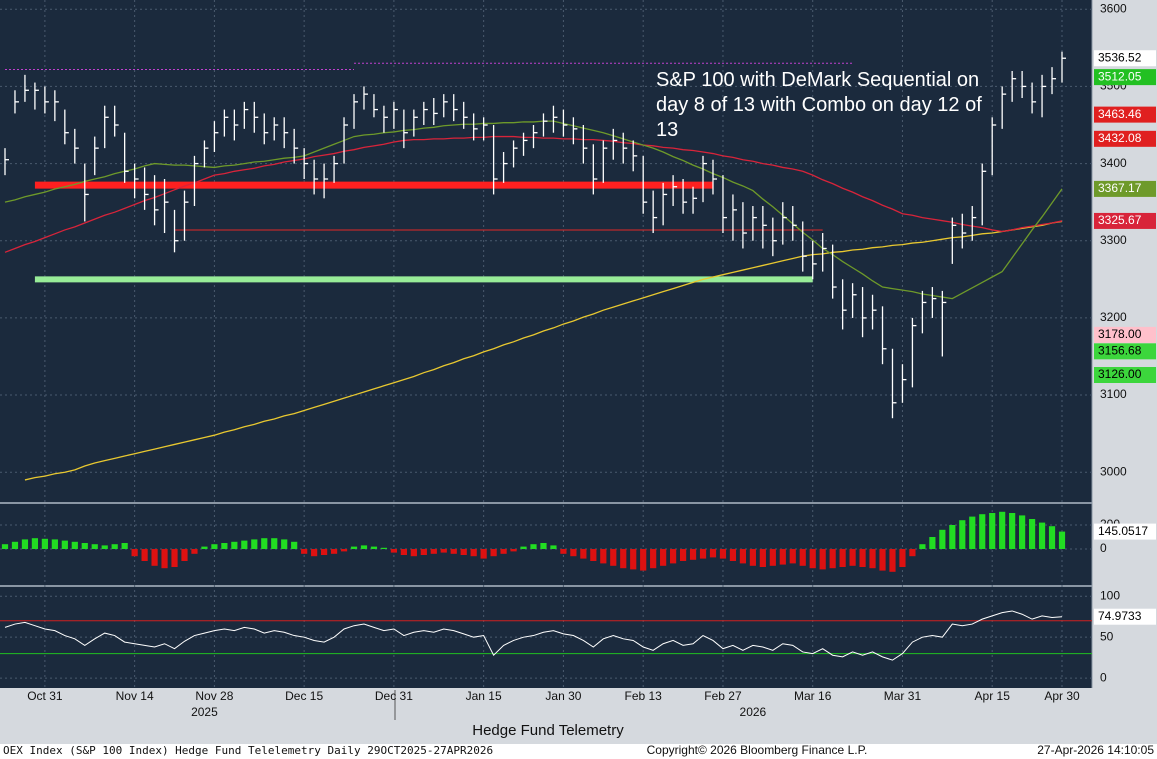  Describe the element at coordinates (533, 635) in the screenshot. I see `indicator-line` at that location.